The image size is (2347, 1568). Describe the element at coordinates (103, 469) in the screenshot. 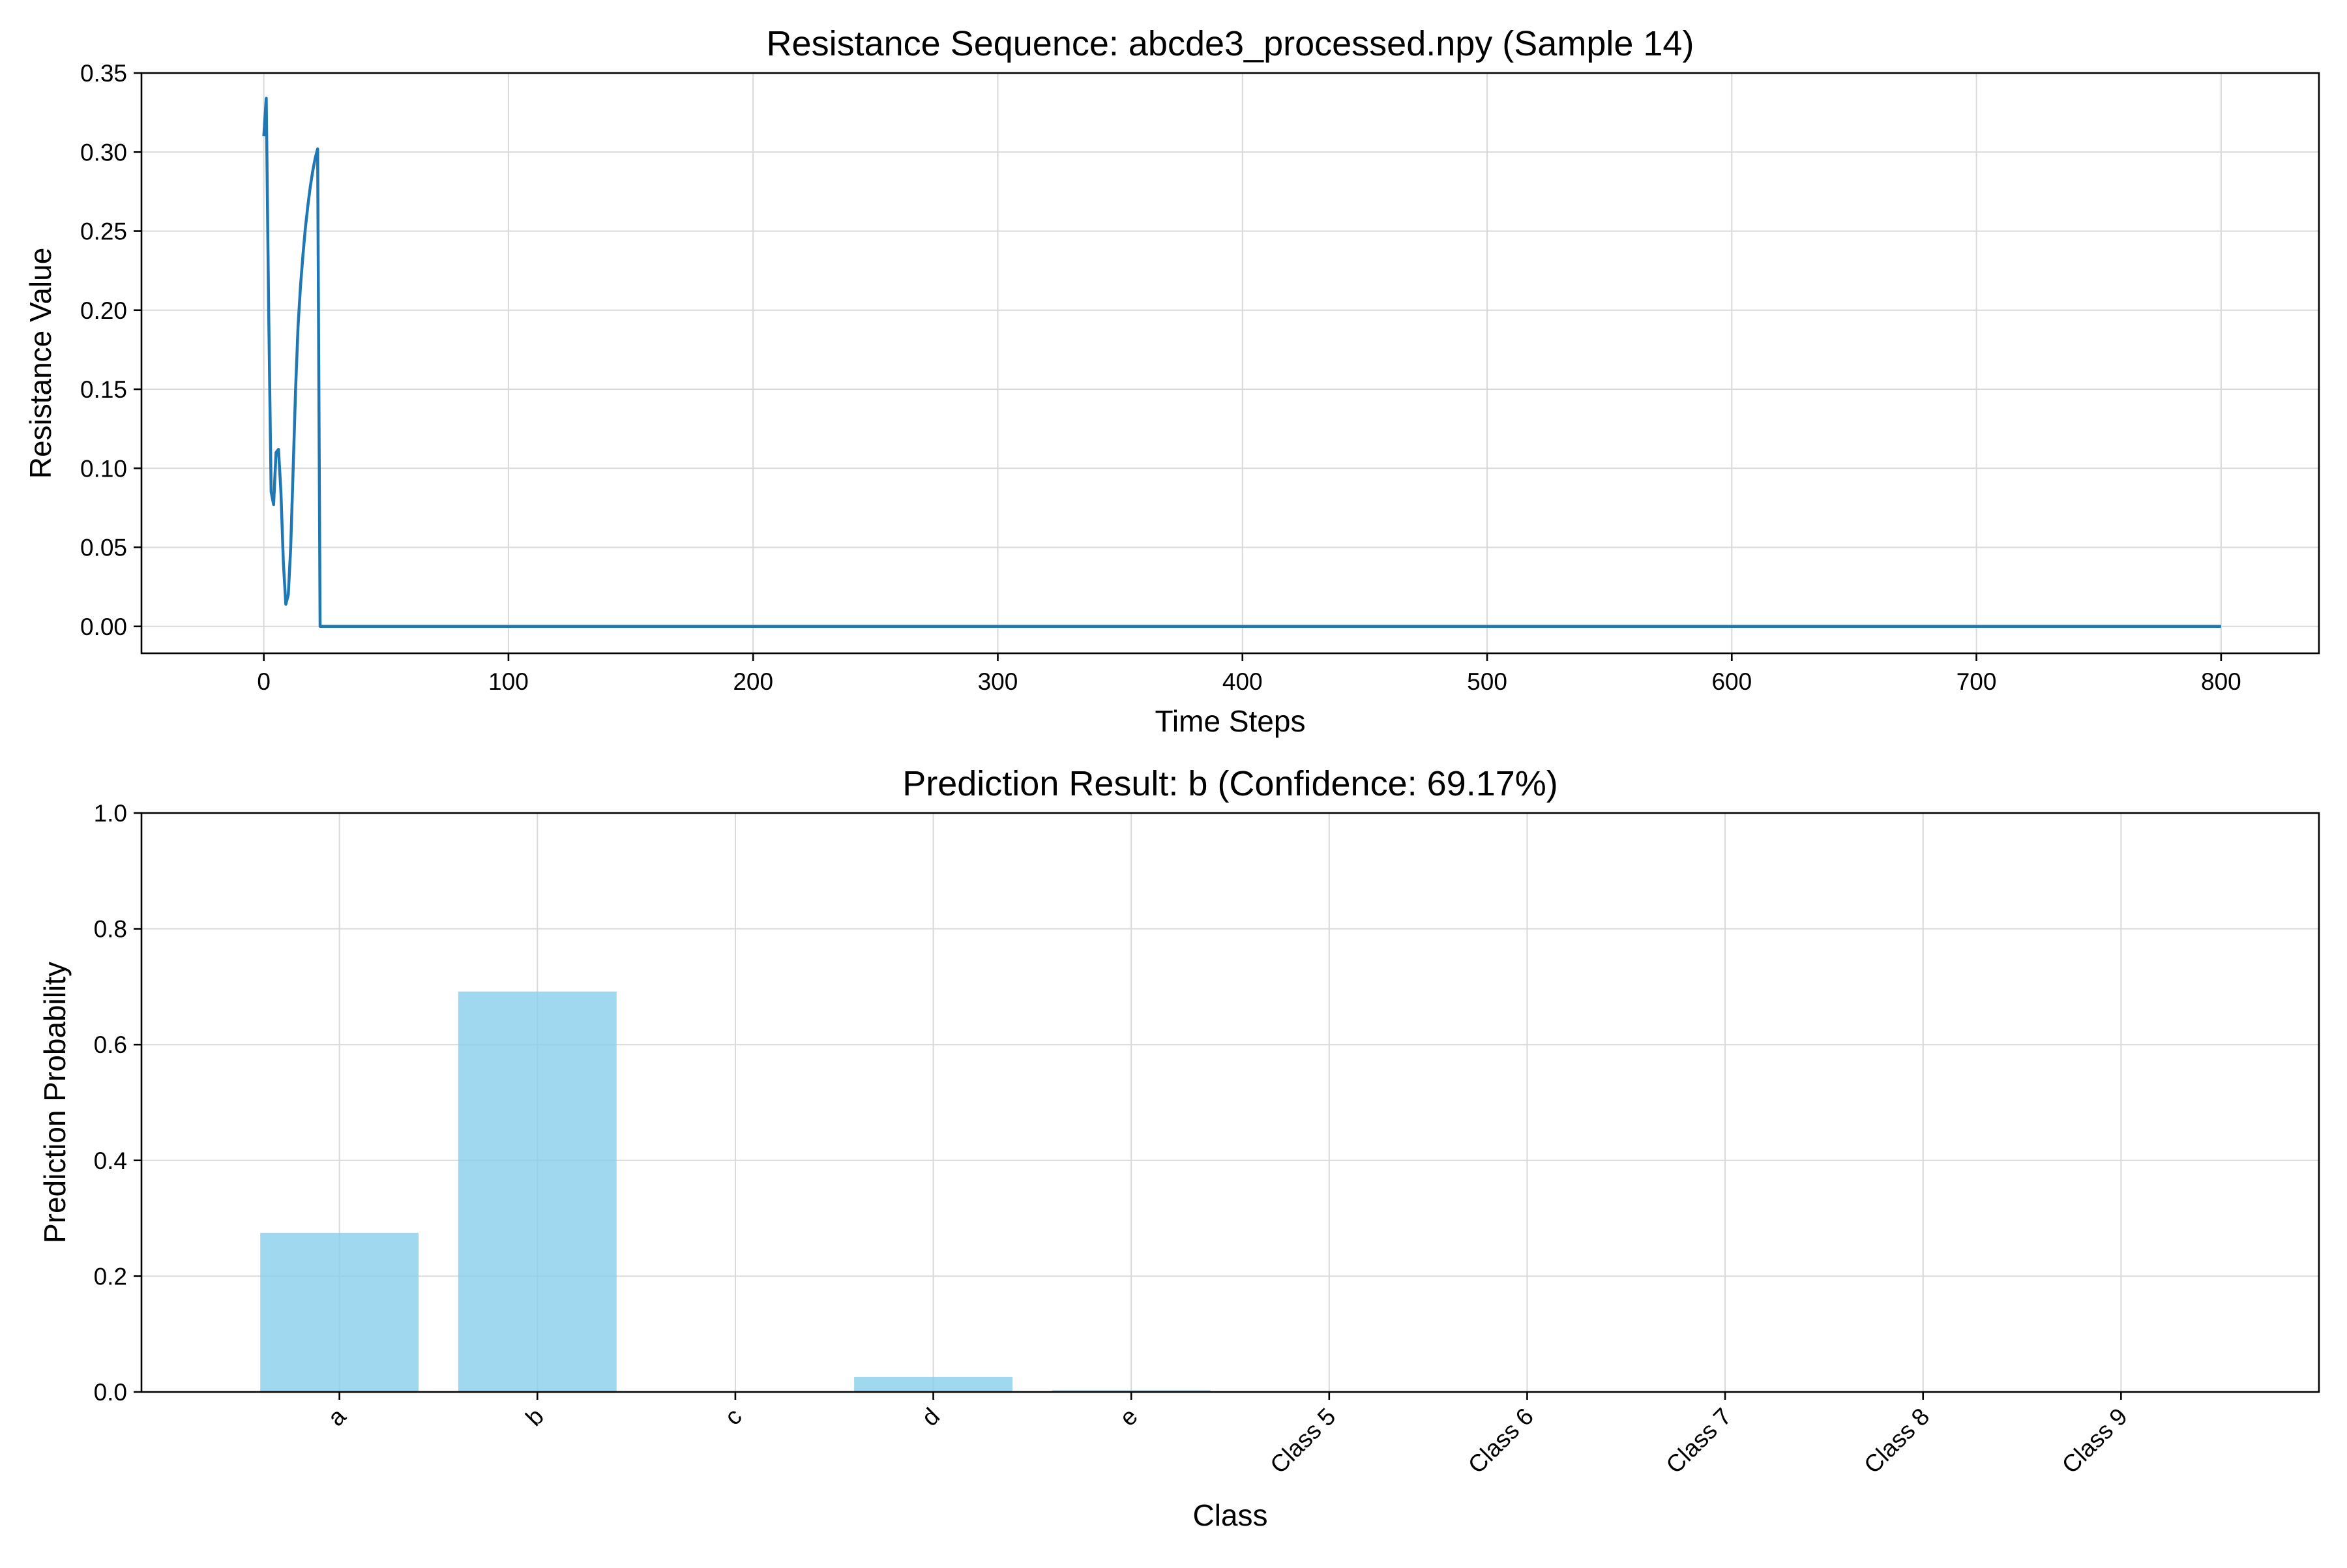

I see `line-chart-ytick-label: 0.10` at that location.